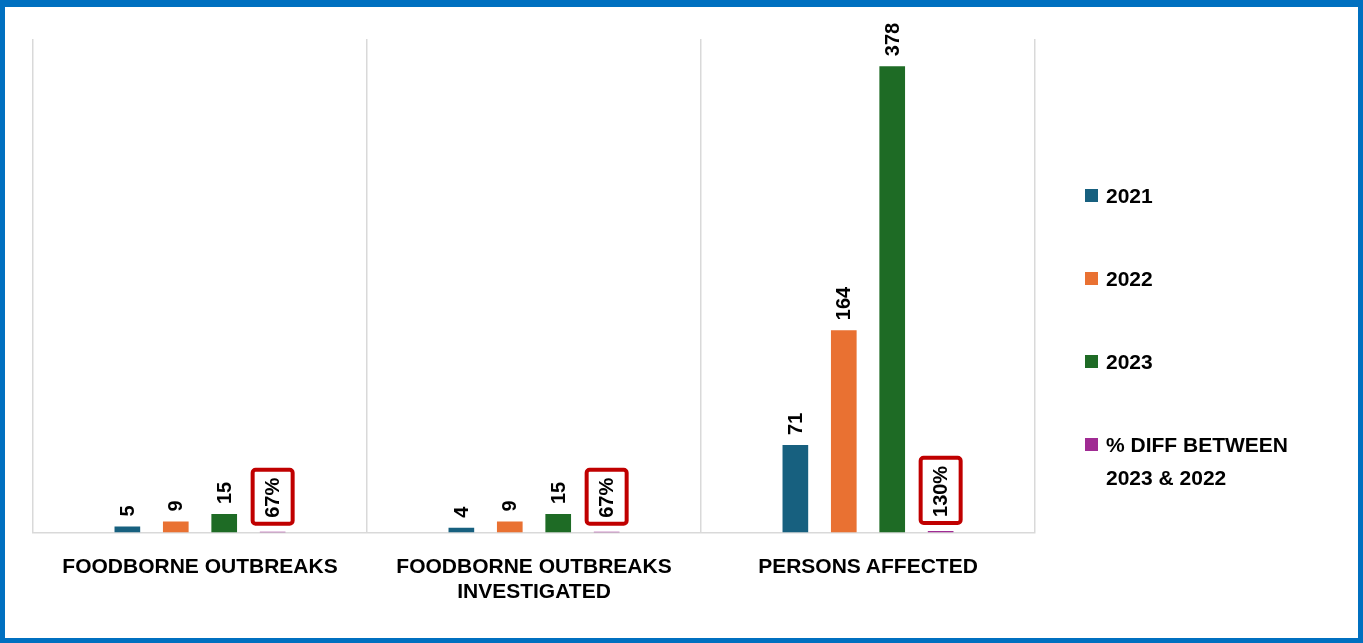  What do you see at coordinates (940, 491) in the screenshot?
I see `data-label: 130%` at bounding box center [940, 491].